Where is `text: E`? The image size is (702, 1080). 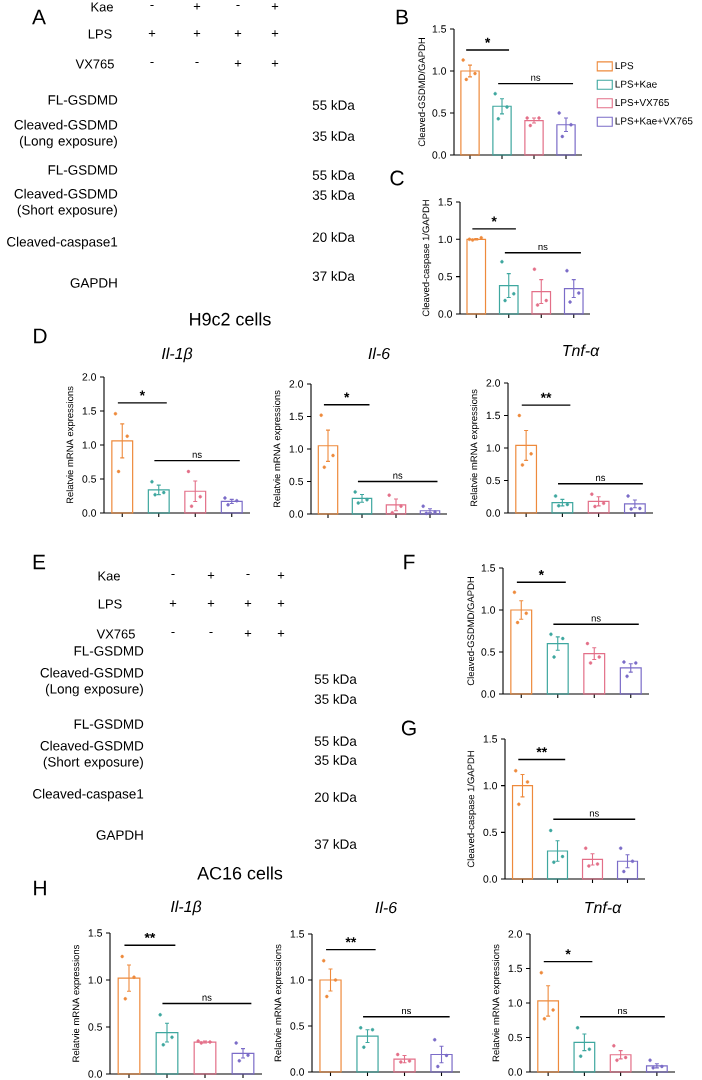 text: E is located at coordinates (39, 562).